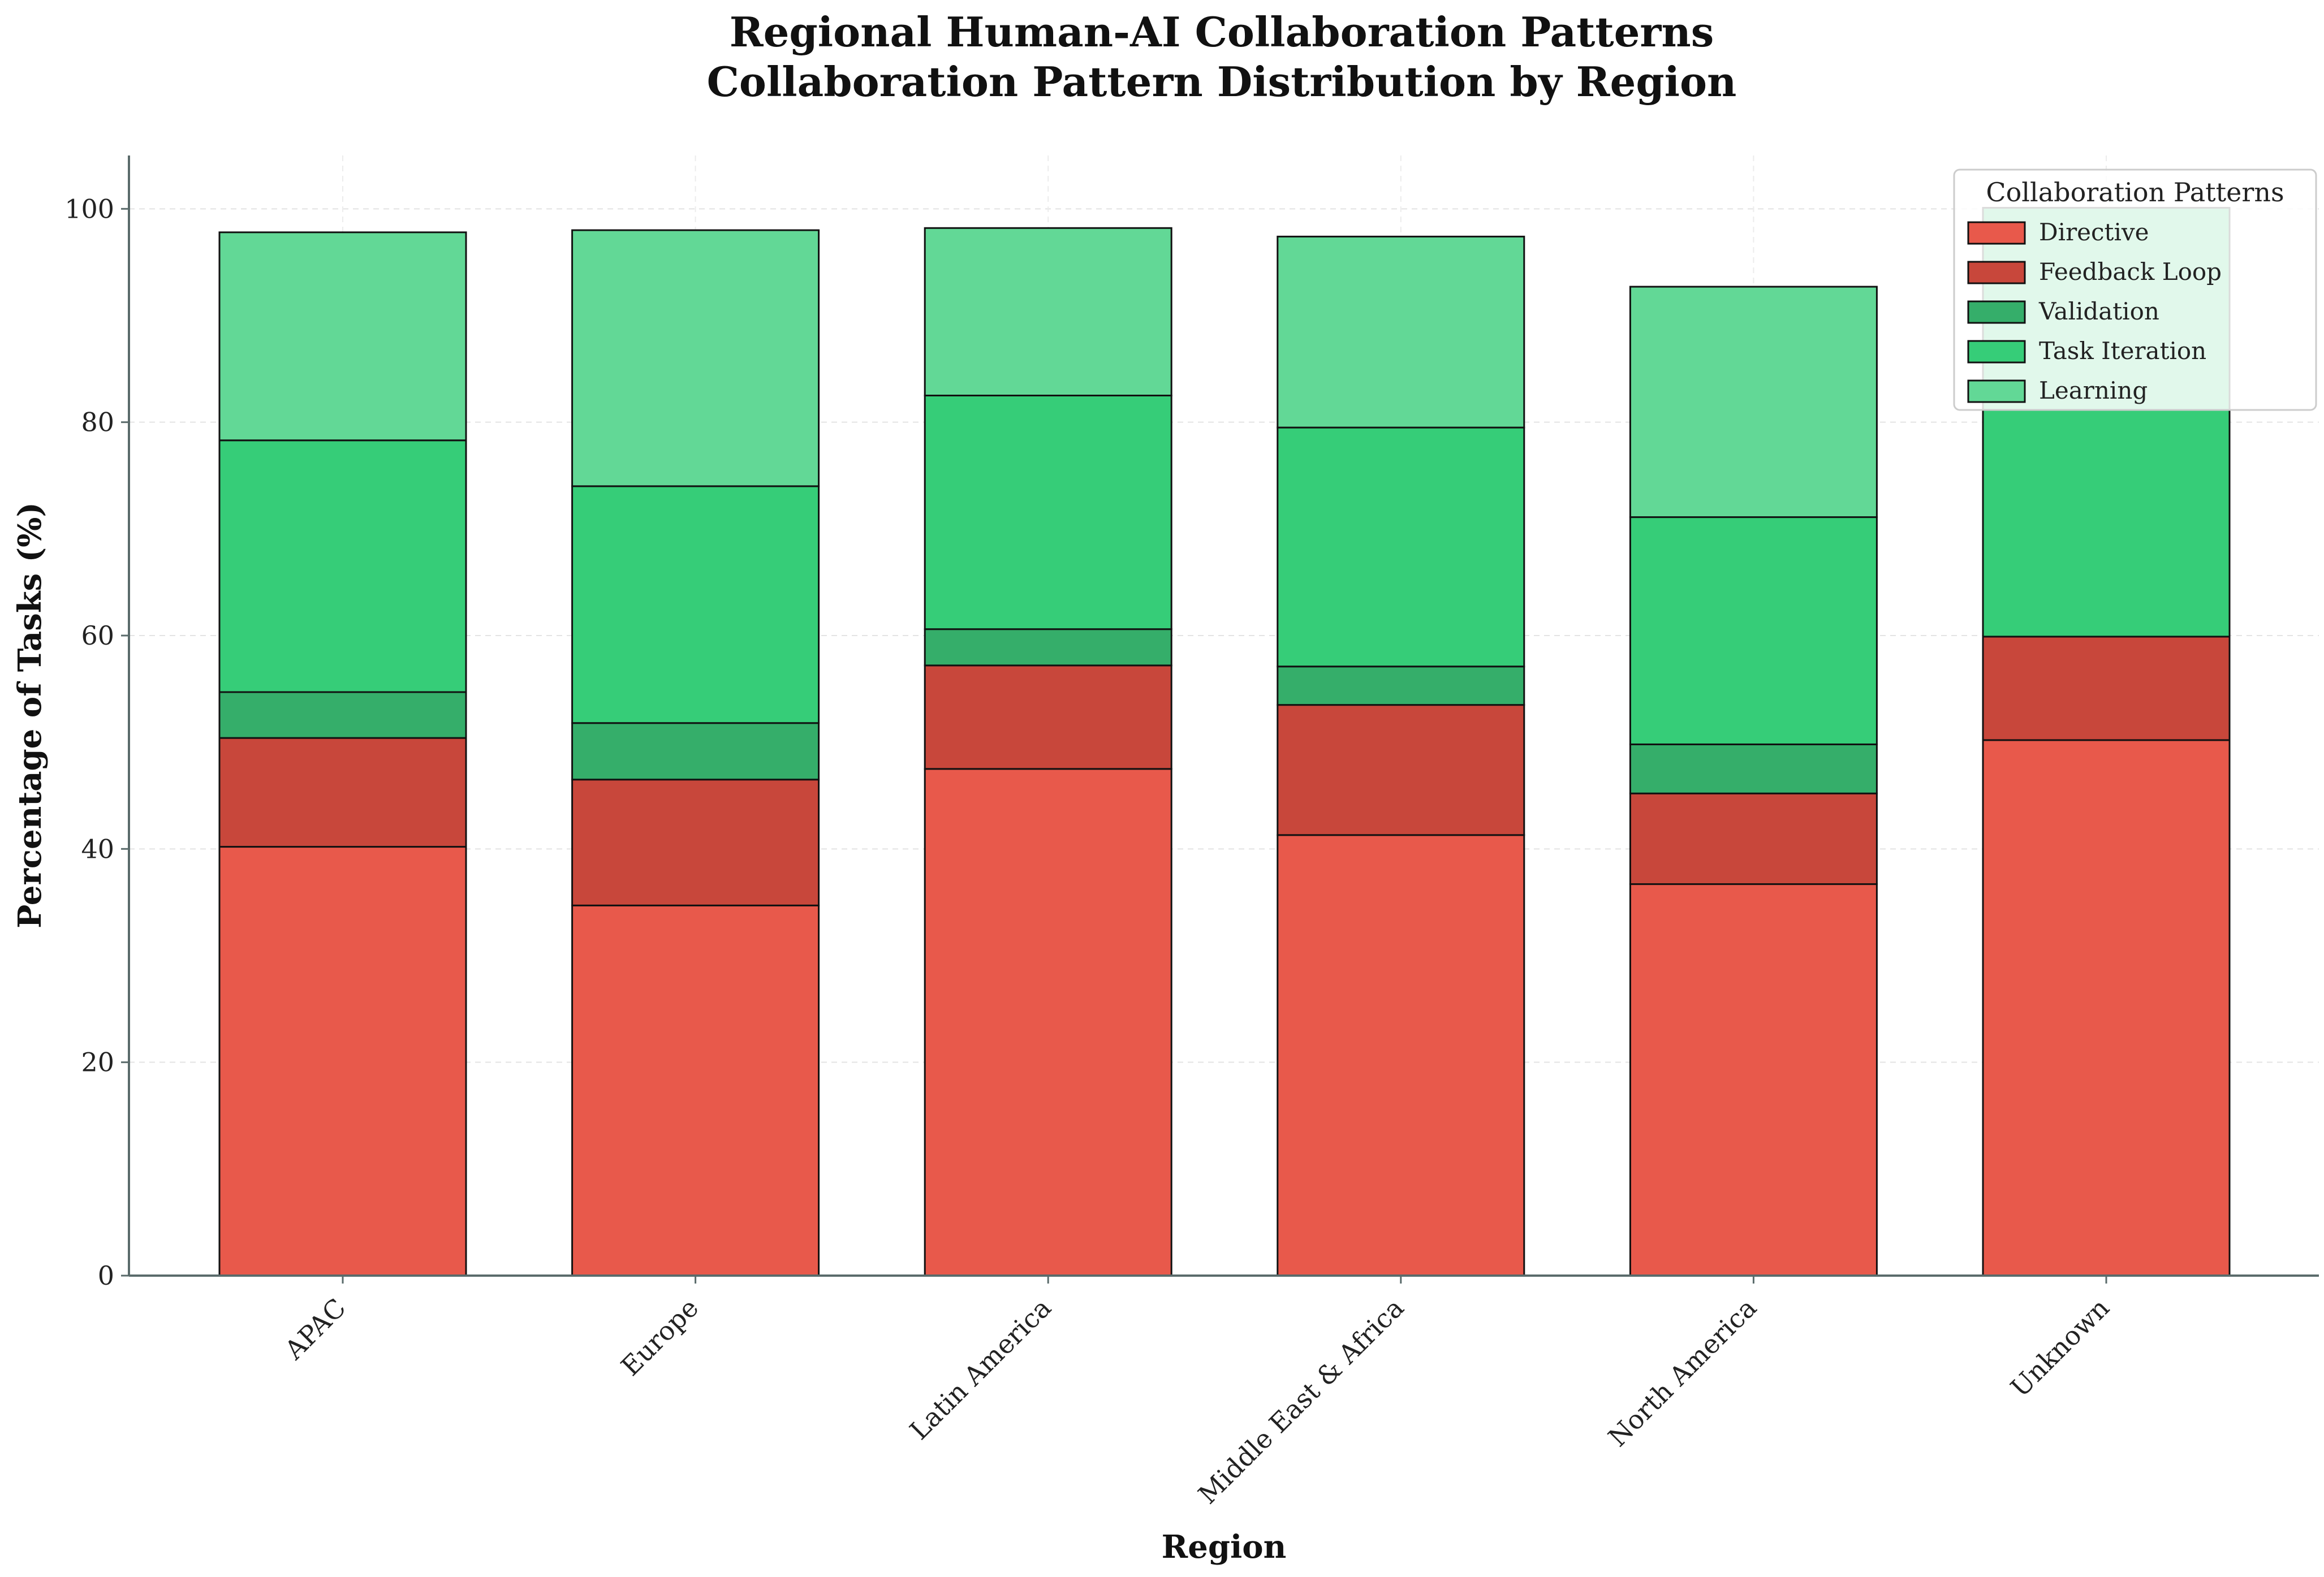  Describe the element at coordinates (342, 1062) in the screenshot. I see `bar-apac-directive` at that location.